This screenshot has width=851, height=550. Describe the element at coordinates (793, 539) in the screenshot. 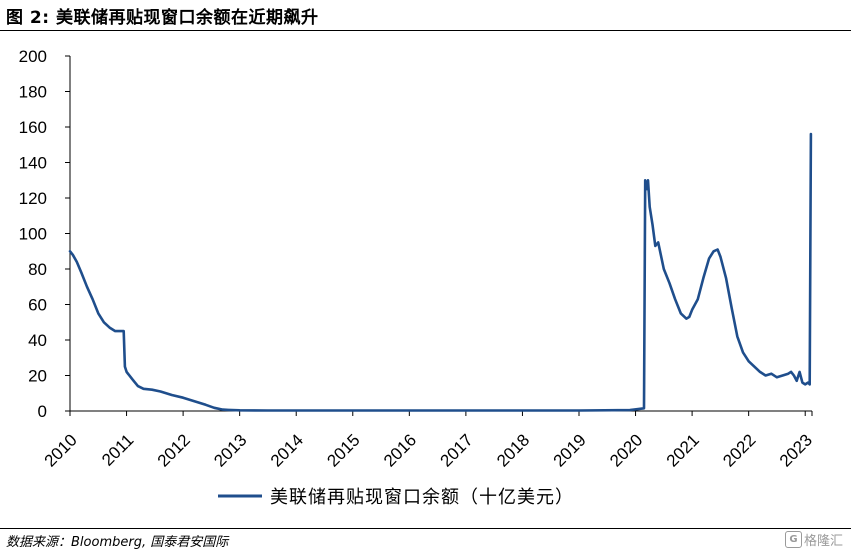

I see `watermark-logo-icon: G` at that location.